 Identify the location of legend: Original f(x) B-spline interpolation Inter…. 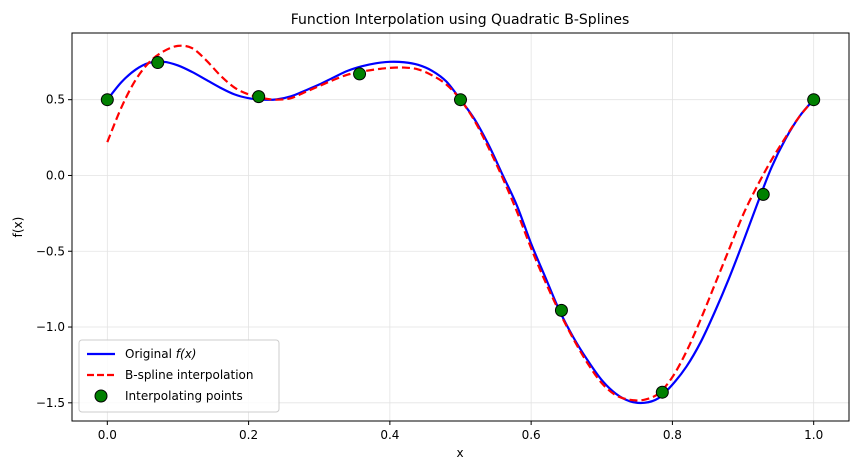
(179, 376).